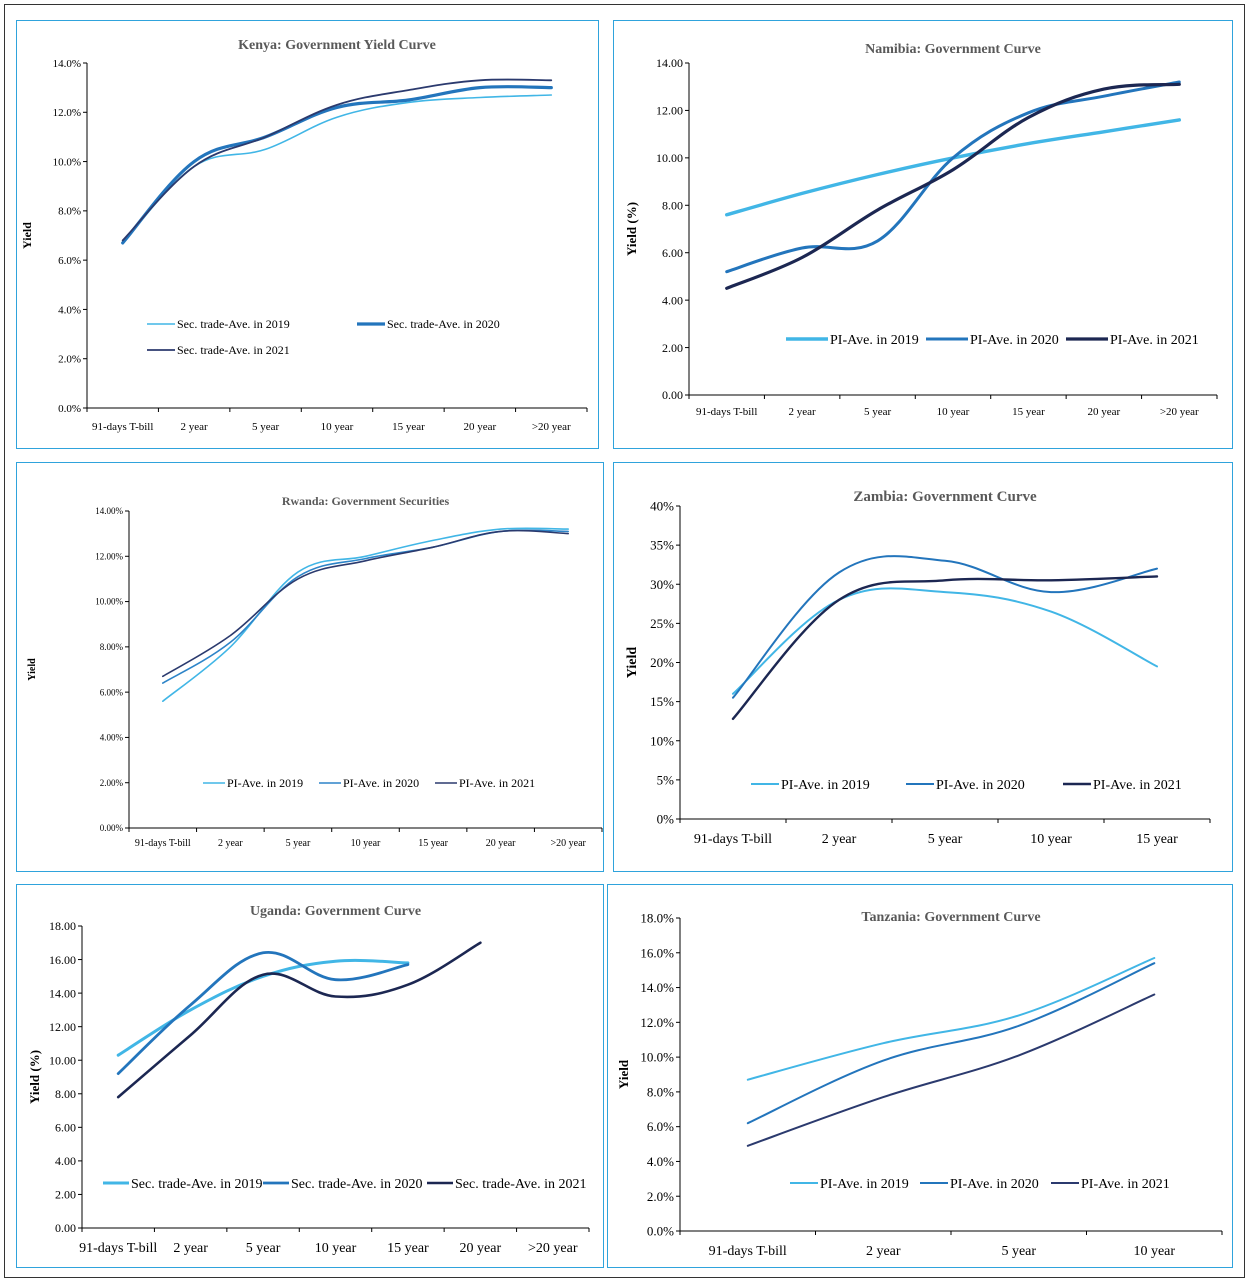  Describe the element at coordinates (666, 819) in the screenshot. I see `y-tick-label: 0%` at that location.